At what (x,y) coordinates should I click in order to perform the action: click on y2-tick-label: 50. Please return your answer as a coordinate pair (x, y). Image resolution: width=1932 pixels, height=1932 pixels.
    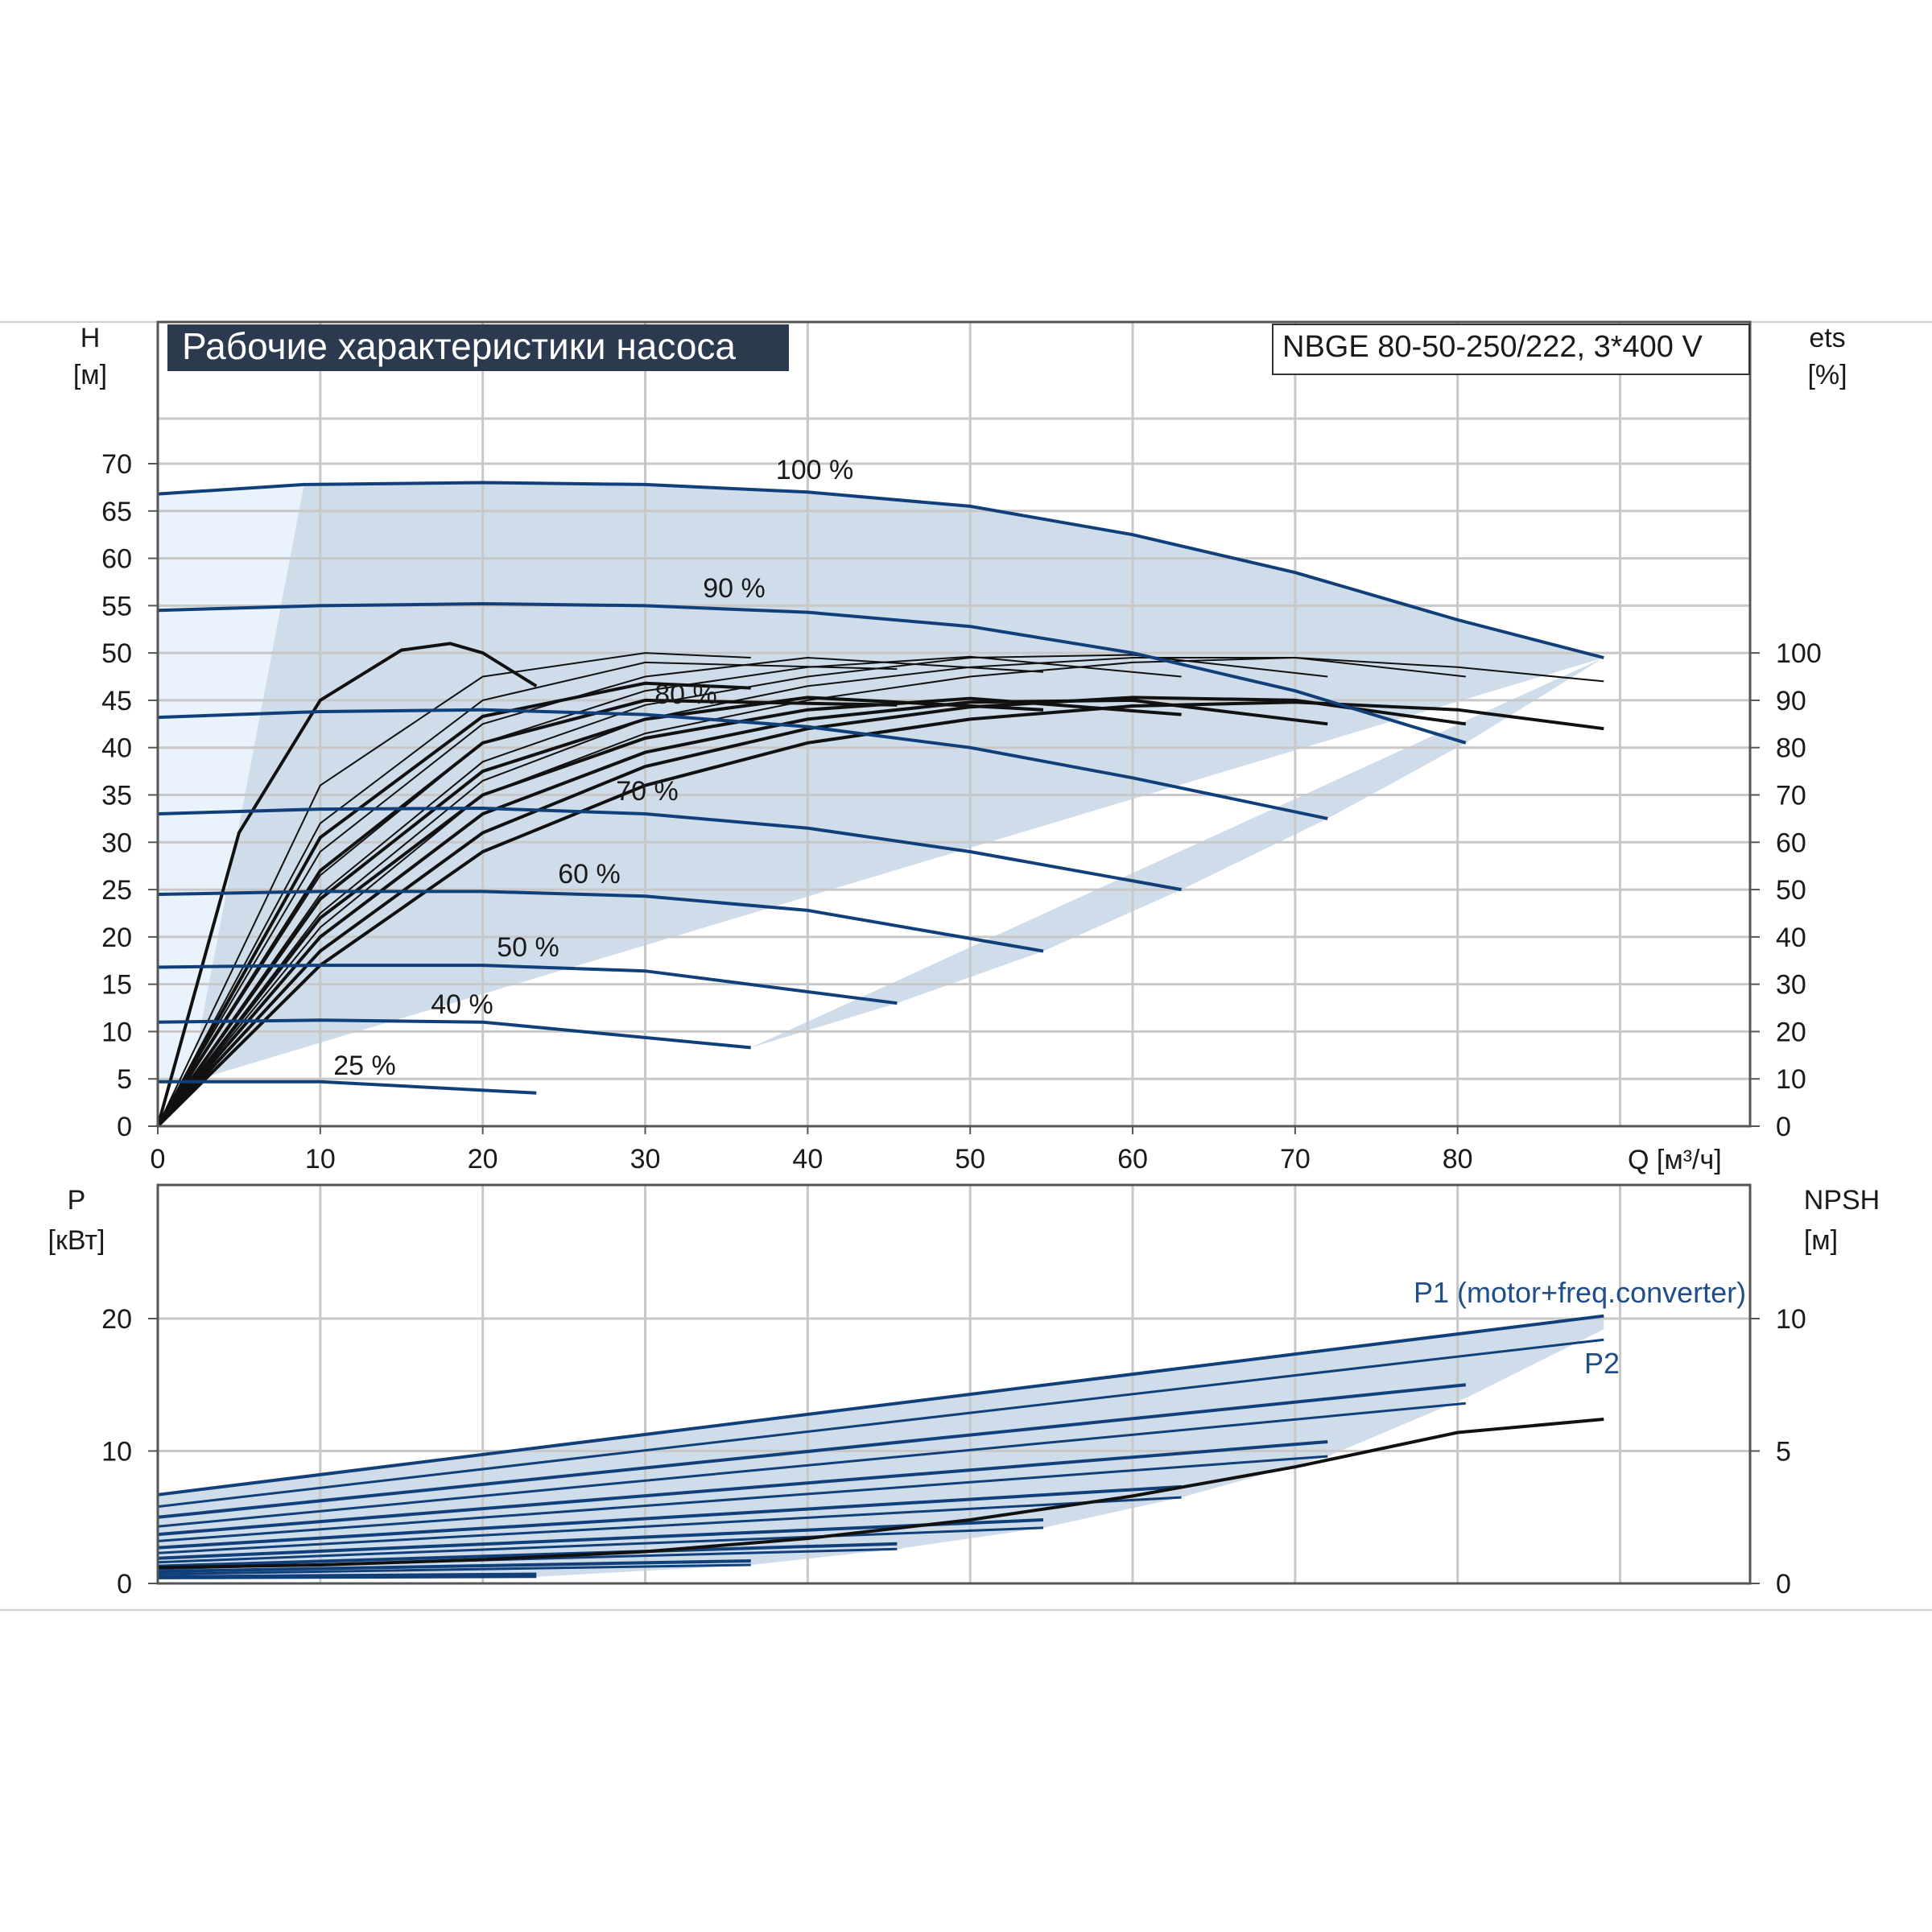
    Looking at the image, I should click on (1791, 890).